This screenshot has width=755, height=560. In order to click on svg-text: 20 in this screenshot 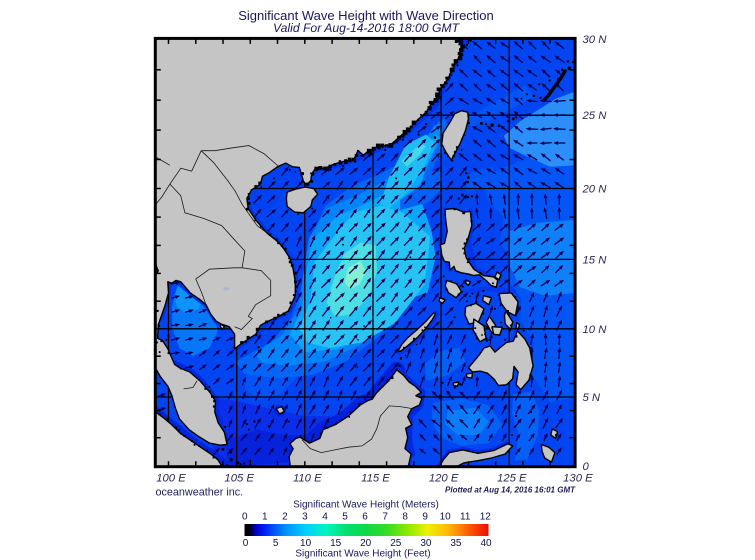, I will do `click(366, 543)`.